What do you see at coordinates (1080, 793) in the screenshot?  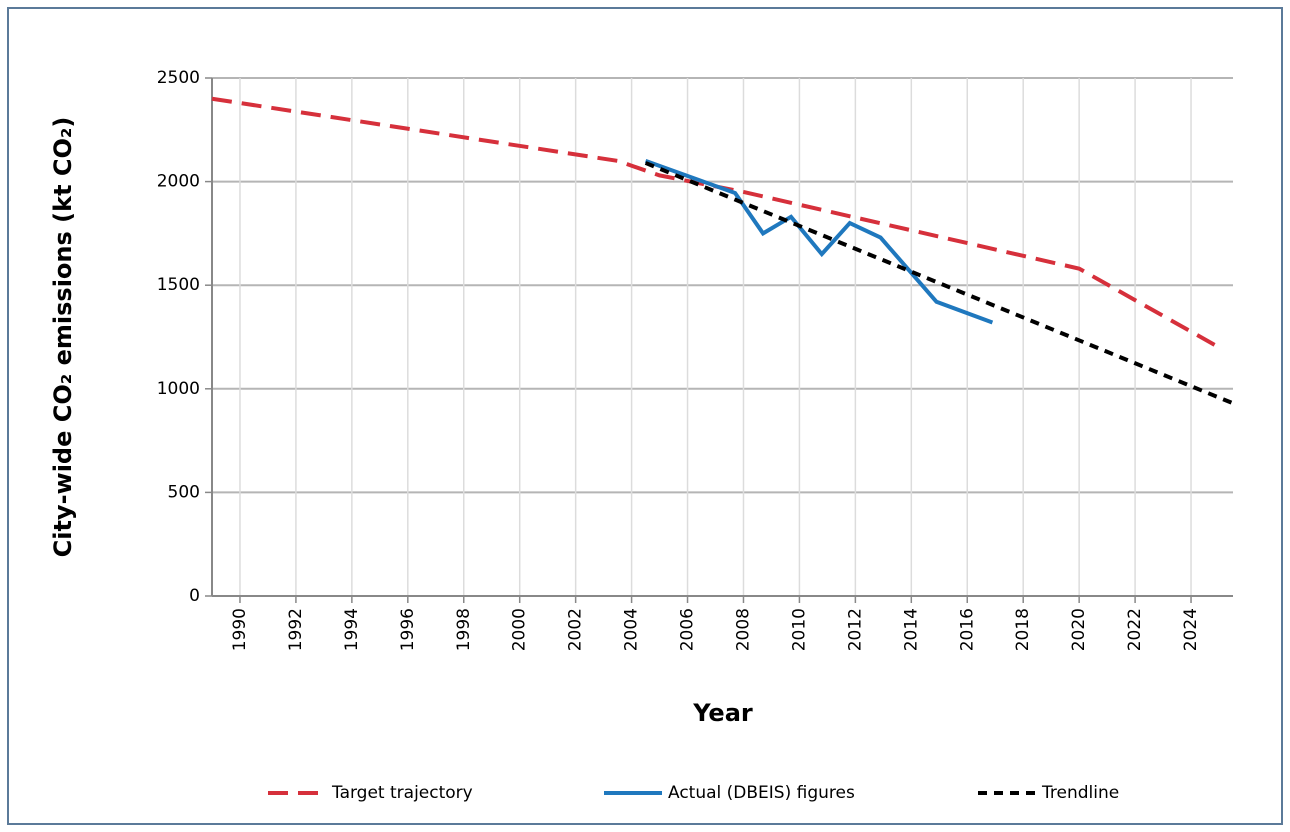 I see `legend-label: Trendline` at bounding box center [1080, 793].